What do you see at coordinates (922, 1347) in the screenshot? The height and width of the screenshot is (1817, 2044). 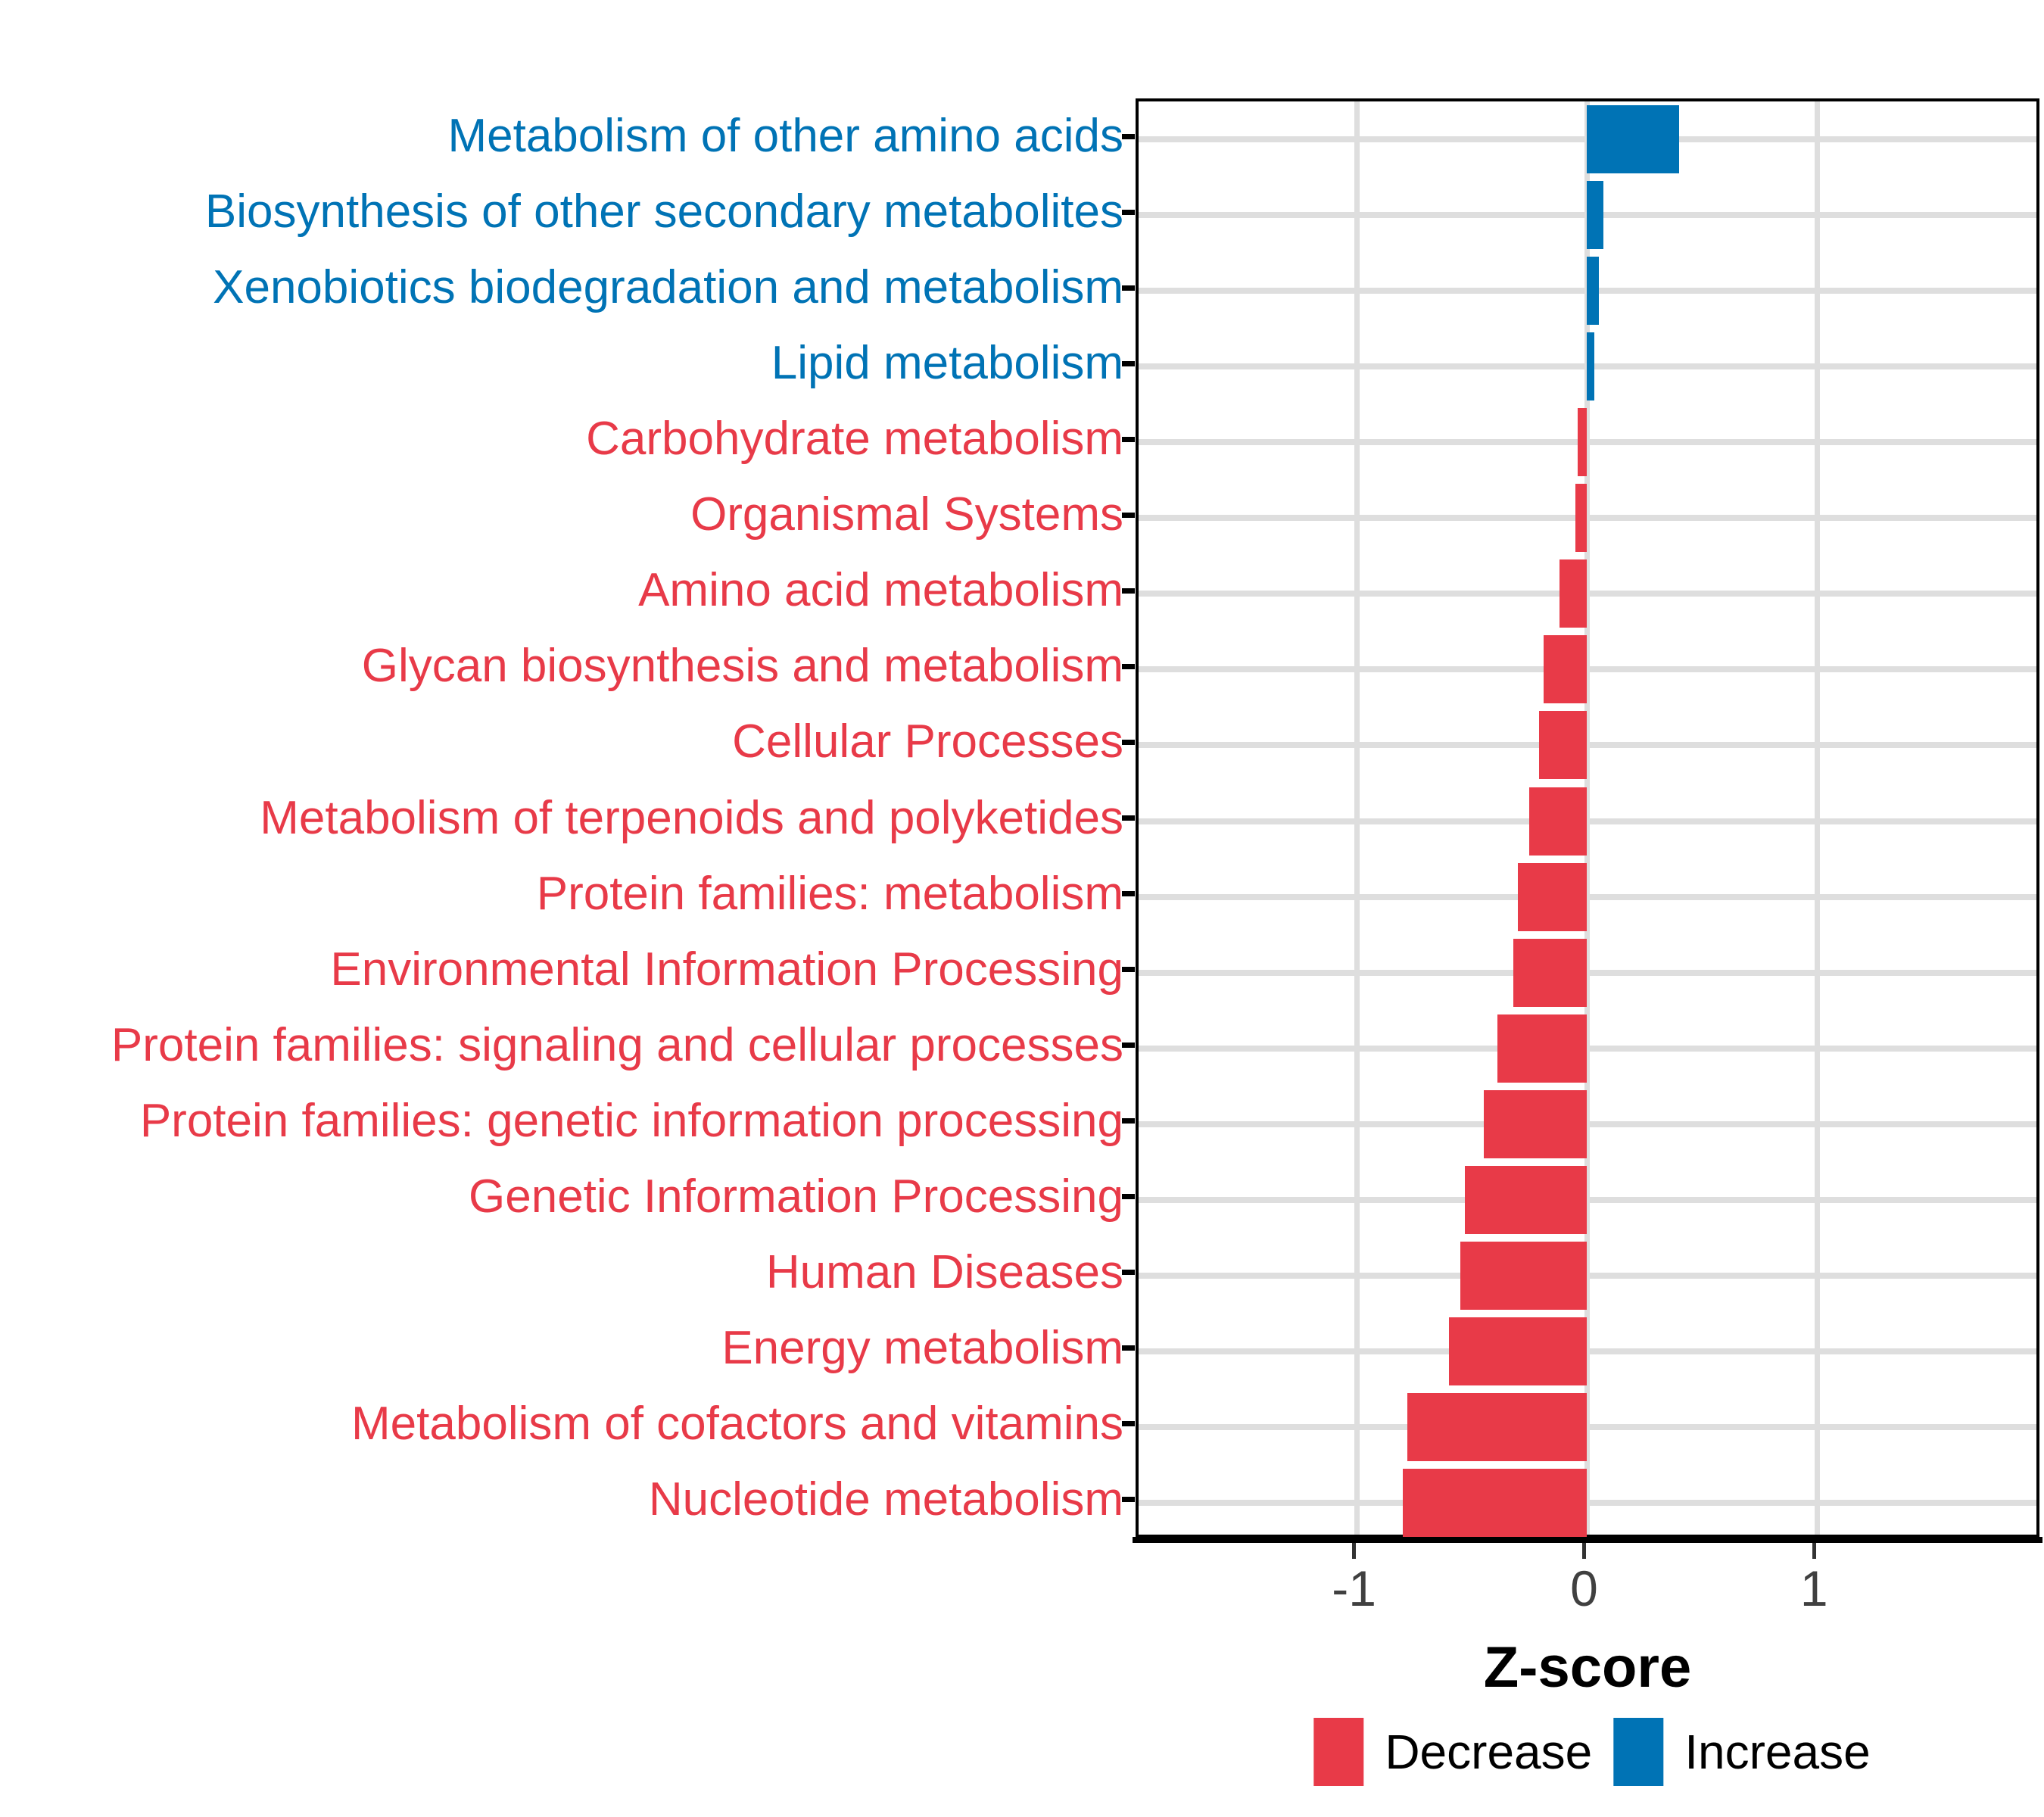 I see `category-label: Energy metabolism` at bounding box center [922, 1347].